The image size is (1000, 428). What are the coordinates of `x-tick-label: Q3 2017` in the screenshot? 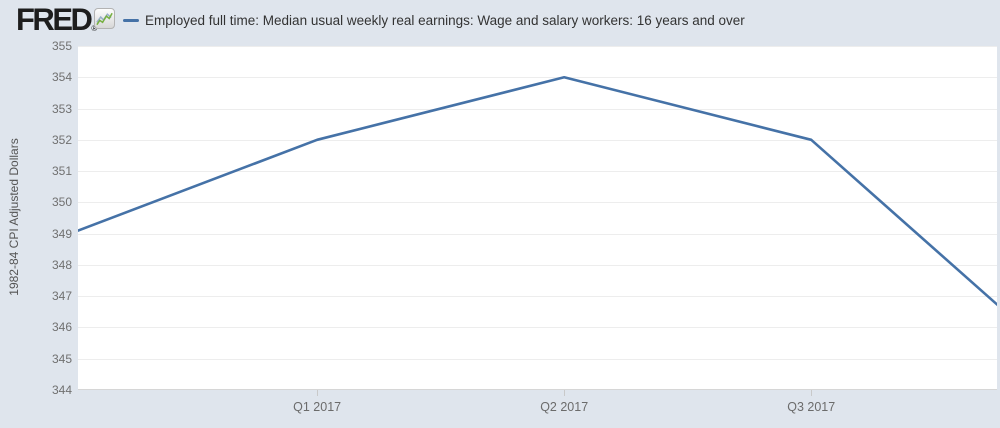 It's located at (811, 407).